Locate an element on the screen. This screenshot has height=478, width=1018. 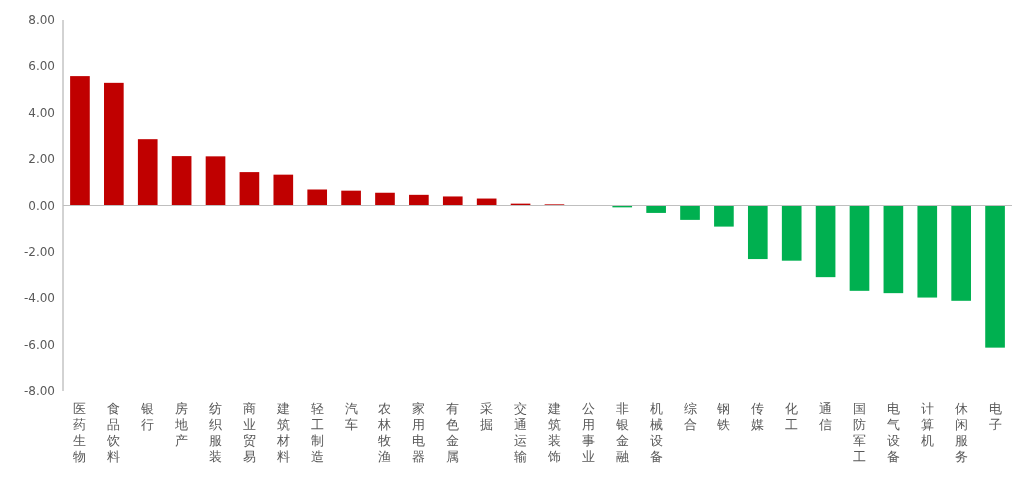
x-tick-label: 建筑装饰 is located at coordinates (553, 432).